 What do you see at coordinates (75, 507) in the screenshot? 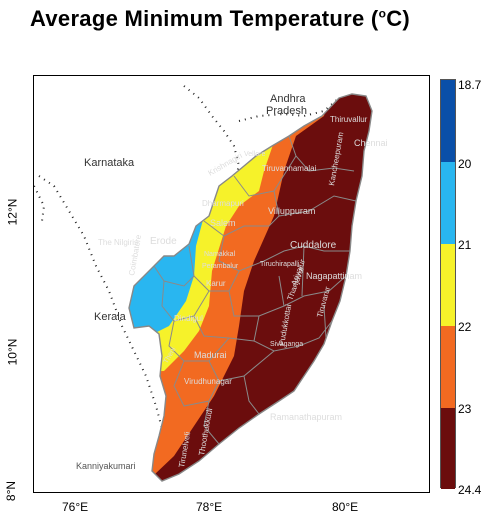
I see `x-tick-label: 76°E` at bounding box center [75, 507].